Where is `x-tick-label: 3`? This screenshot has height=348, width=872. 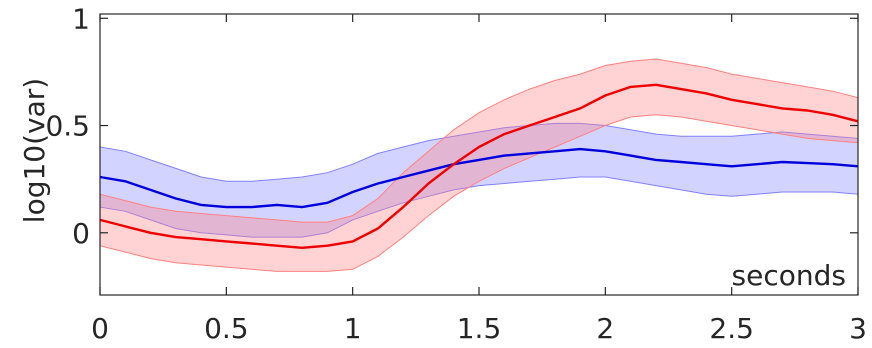
x-tick-label: 3 is located at coordinates (858, 328).